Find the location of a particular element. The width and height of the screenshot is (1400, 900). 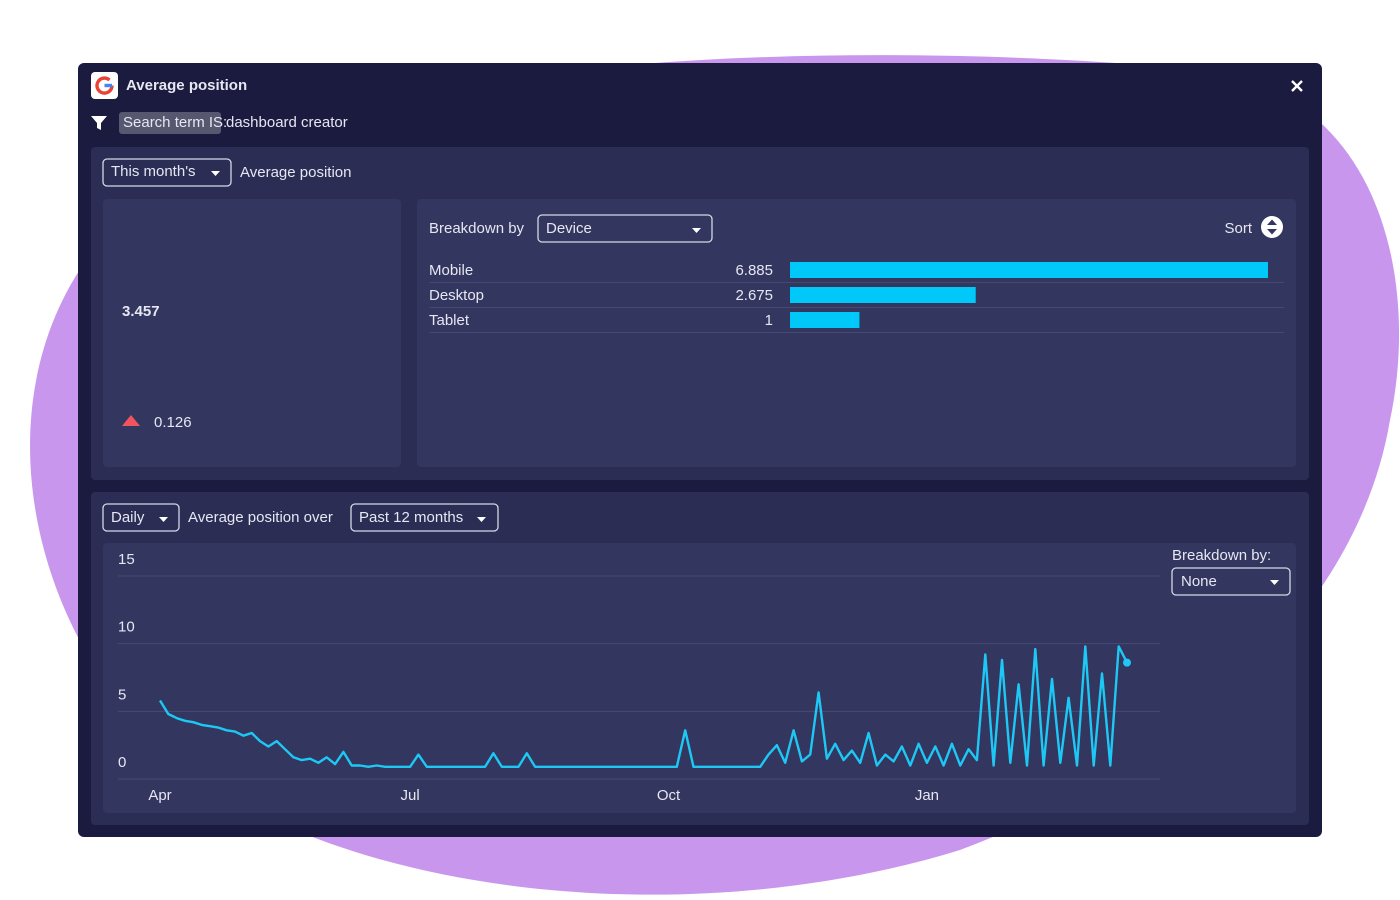

filter-chip is located at coordinates (170, 123).